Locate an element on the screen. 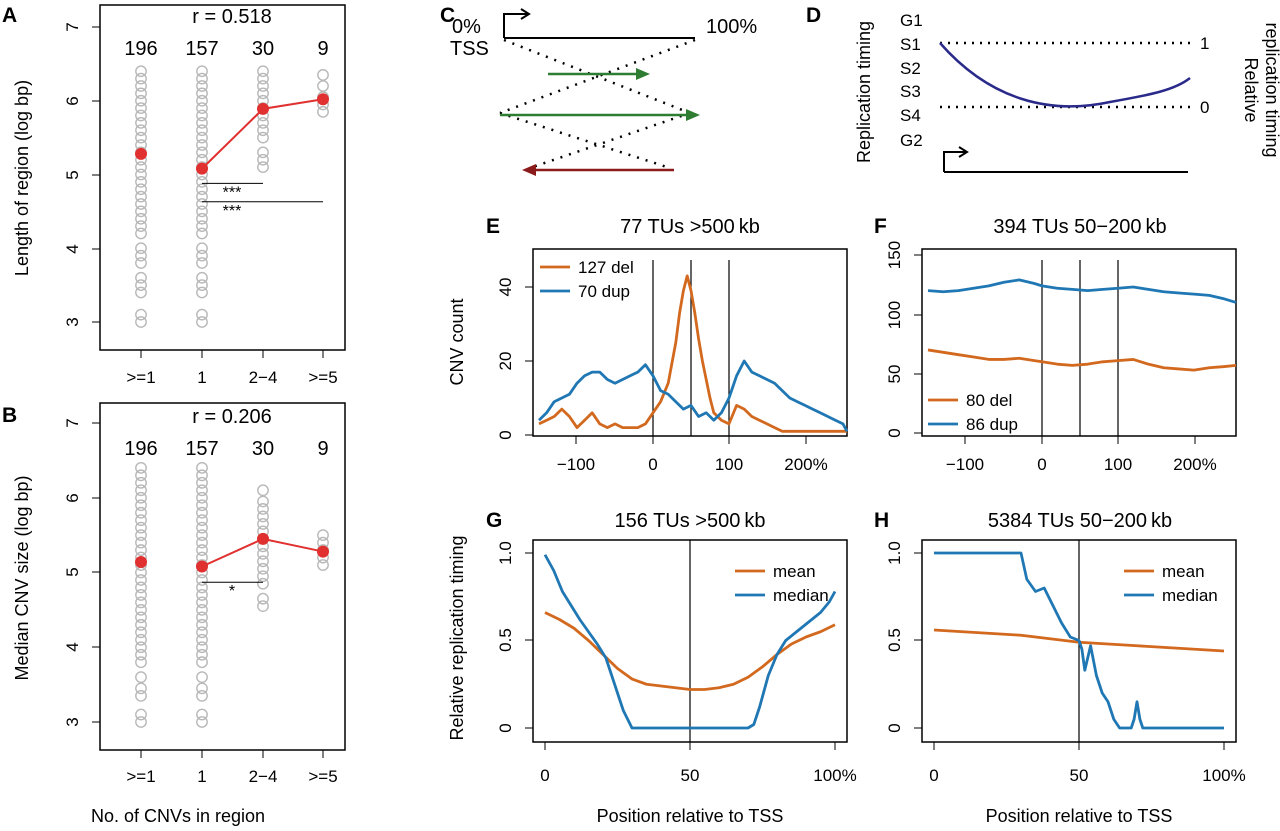  panel-a-ytick-7: 7 is located at coordinates (72, 26).